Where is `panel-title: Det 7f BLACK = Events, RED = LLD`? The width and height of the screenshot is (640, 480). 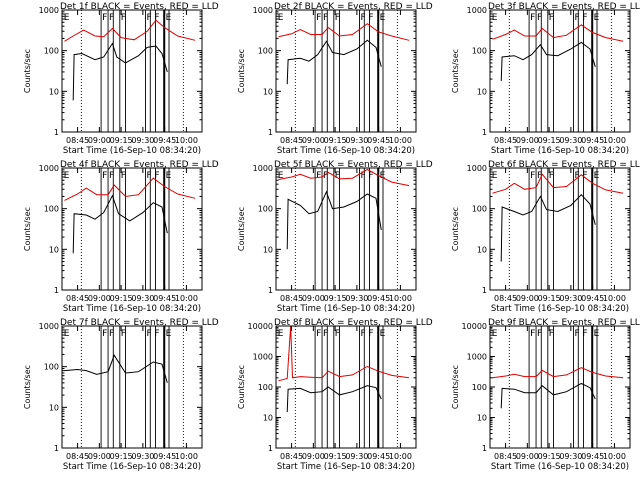 panel-title: Det 7f BLACK = Events, RED = LLD is located at coordinates (139, 323).